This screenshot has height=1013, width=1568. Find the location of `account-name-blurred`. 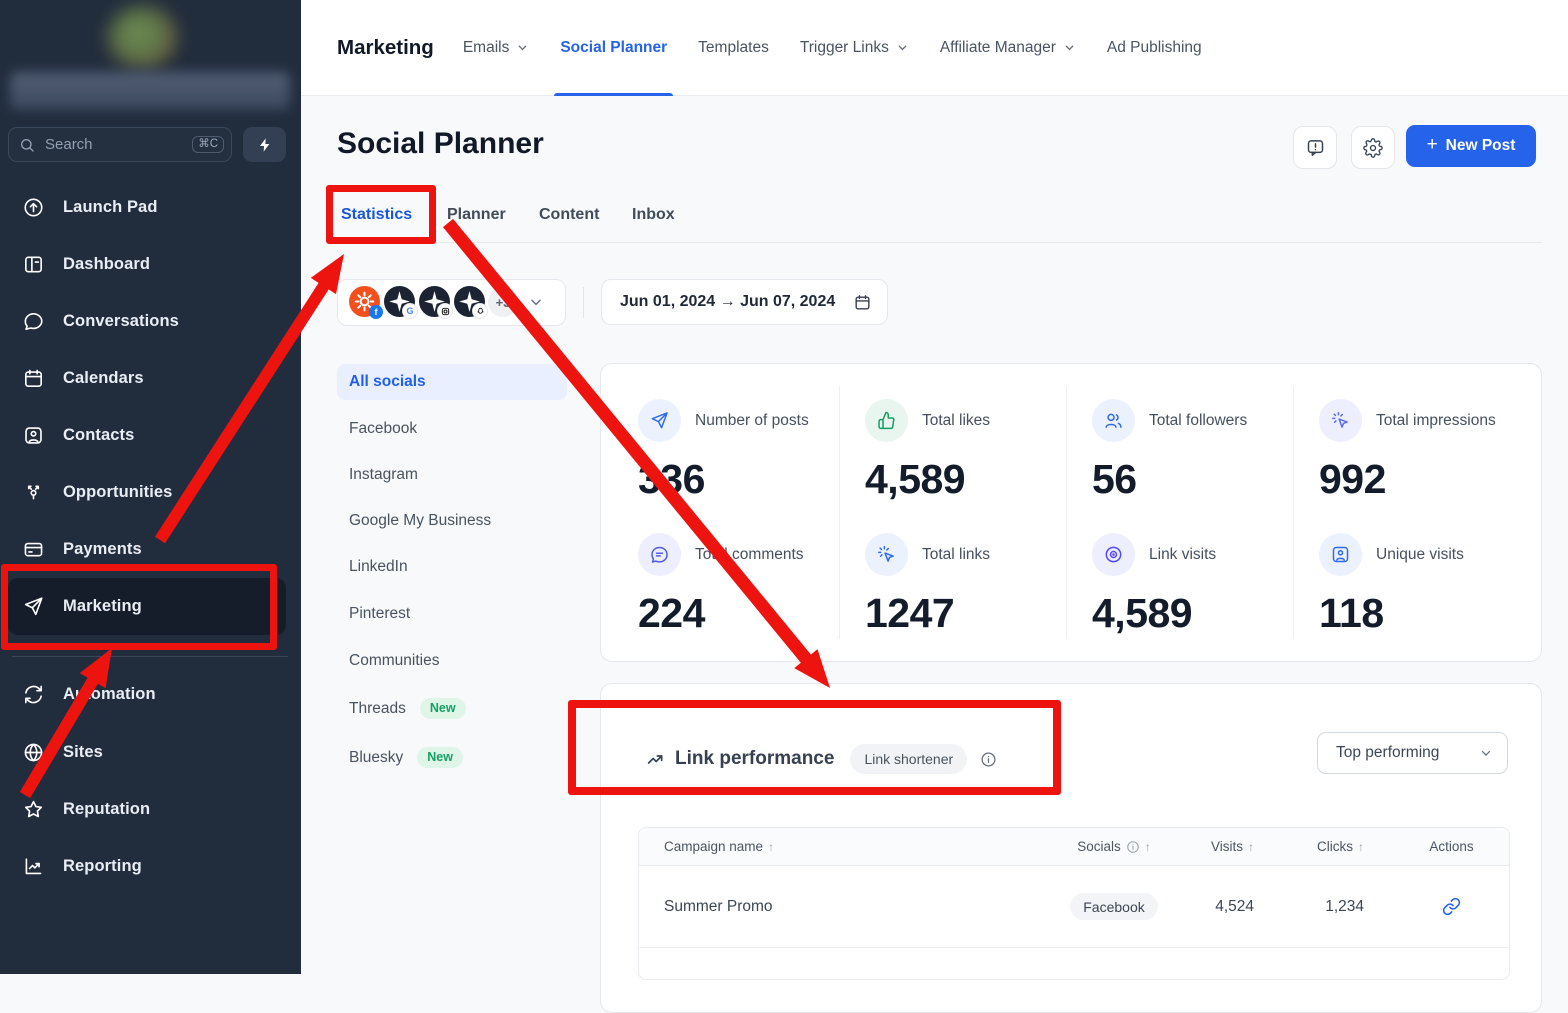

account-name-blurred is located at coordinates (150, 91).